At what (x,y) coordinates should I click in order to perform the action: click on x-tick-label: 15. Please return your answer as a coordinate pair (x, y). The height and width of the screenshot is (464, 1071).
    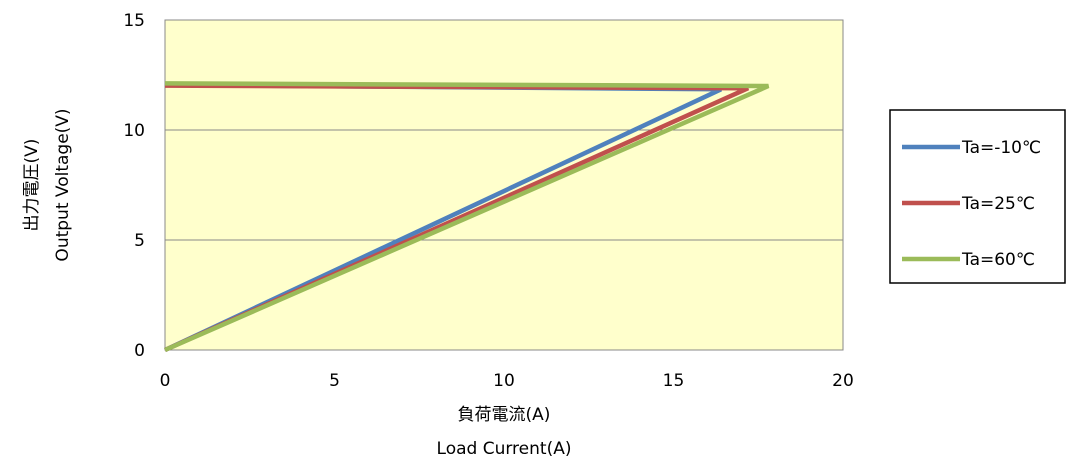
    Looking at the image, I should click on (674, 381).